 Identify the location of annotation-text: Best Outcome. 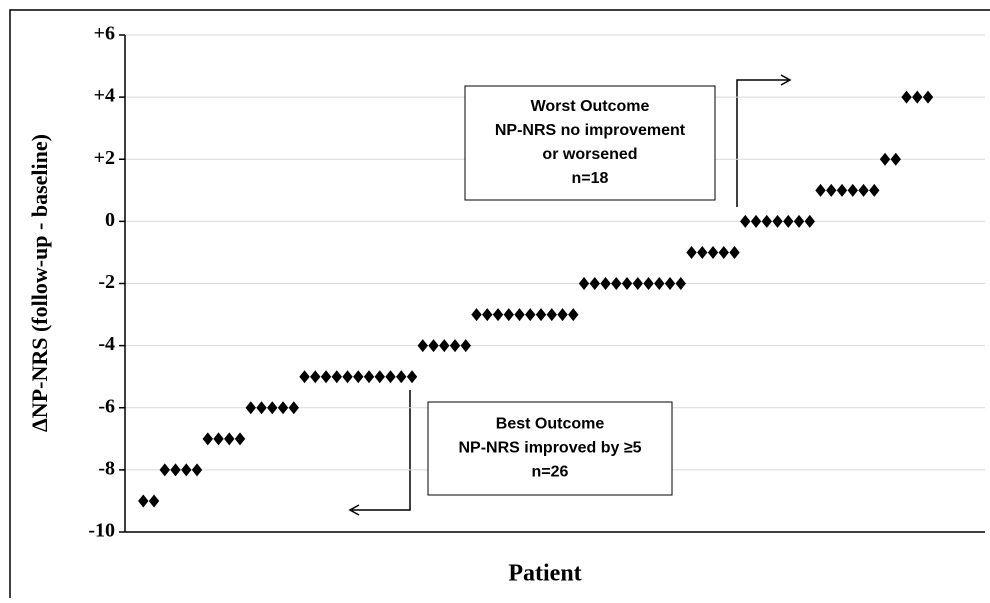
(550, 424).